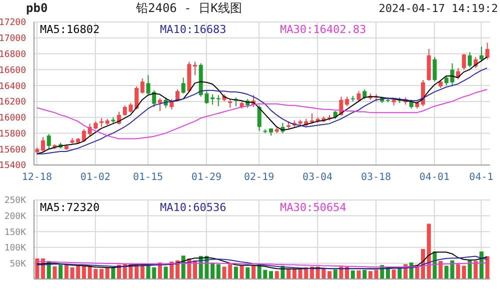 The width and height of the screenshot is (500, 300). What do you see at coordinates (18, 264) in the screenshot?
I see `y-tick-label: 50K` at bounding box center [18, 264].